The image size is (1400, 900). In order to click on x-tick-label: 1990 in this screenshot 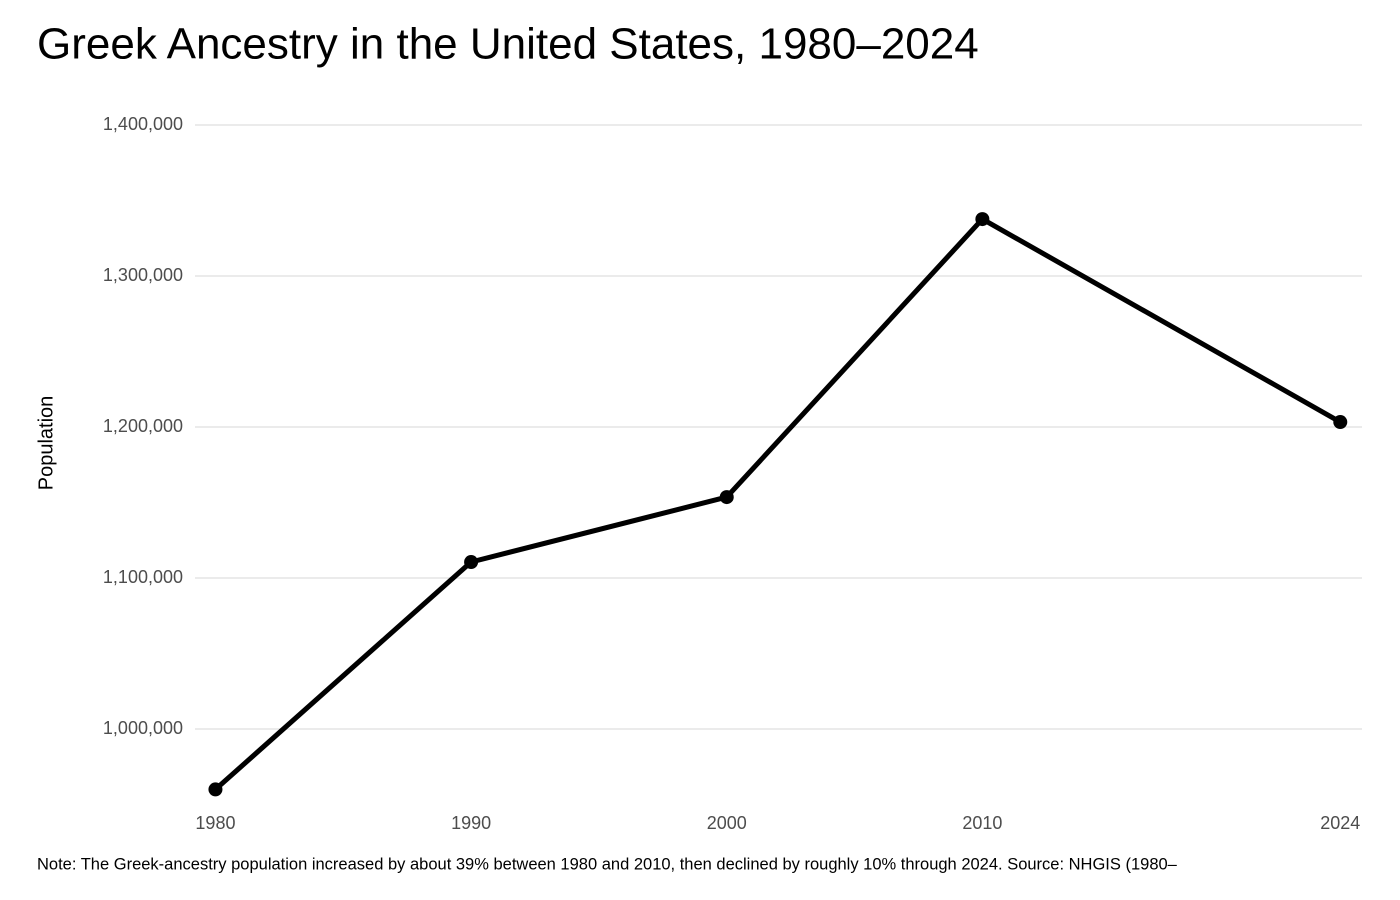, I will do `click(471, 823)`.